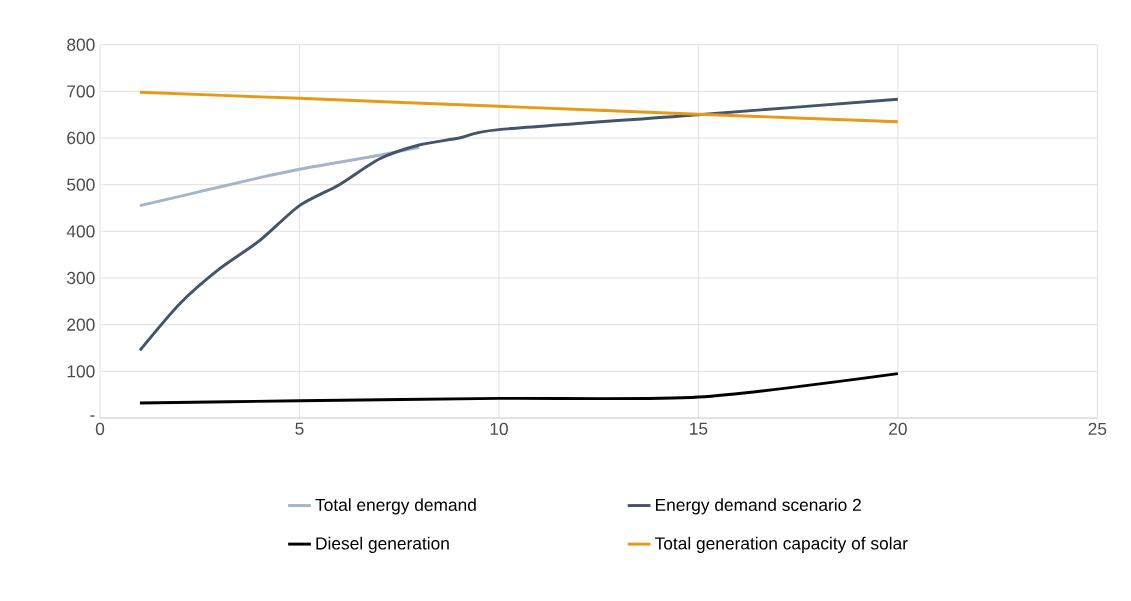  What do you see at coordinates (92, 416) in the screenshot?
I see `y-tick-label: -` at bounding box center [92, 416].